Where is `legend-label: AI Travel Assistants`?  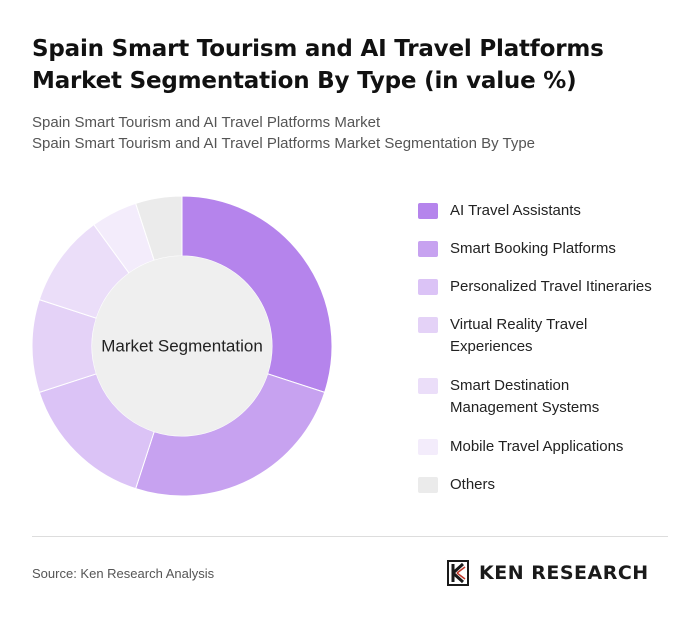 legend-label: AI Travel Assistants is located at coordinates (515, 210).